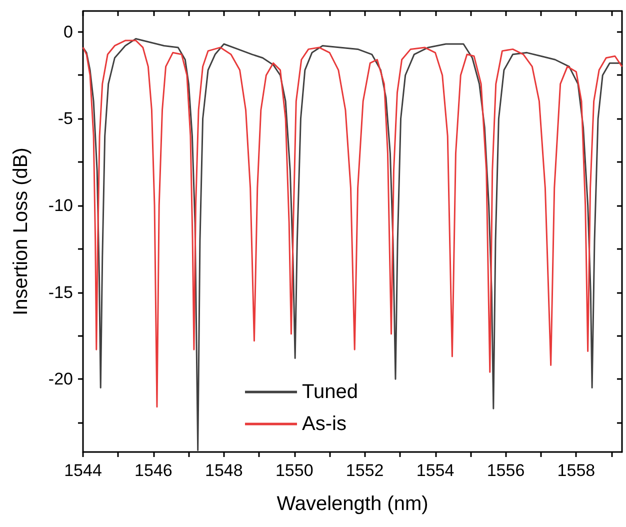 This screenshot has width=626, height=527. What do you see at coordinates (60, 379) in the screenshot?
I see `y-tick-label: -20` at bounding box center [60, 379].